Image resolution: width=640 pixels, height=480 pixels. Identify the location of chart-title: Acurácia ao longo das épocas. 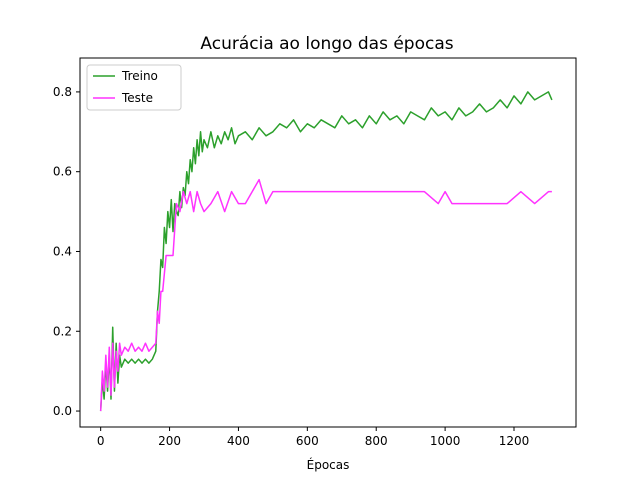
(326, 44).